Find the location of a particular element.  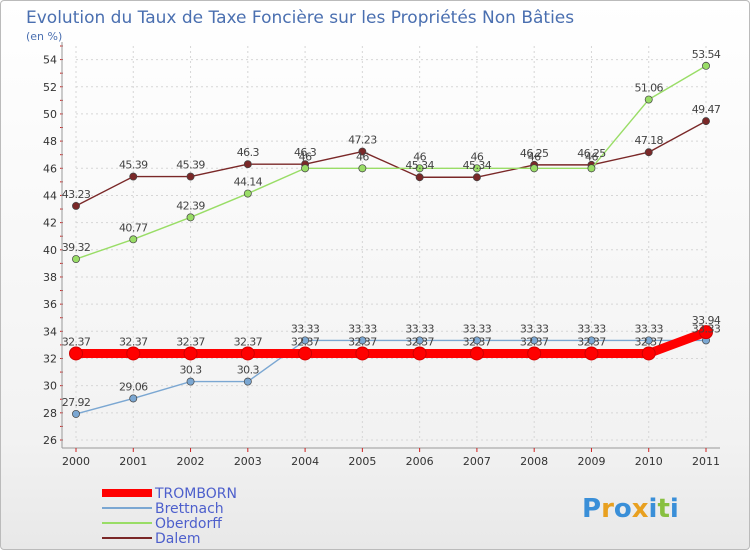

legend-entry-brettnach: Brettnach is located at coordinates (163, 509).